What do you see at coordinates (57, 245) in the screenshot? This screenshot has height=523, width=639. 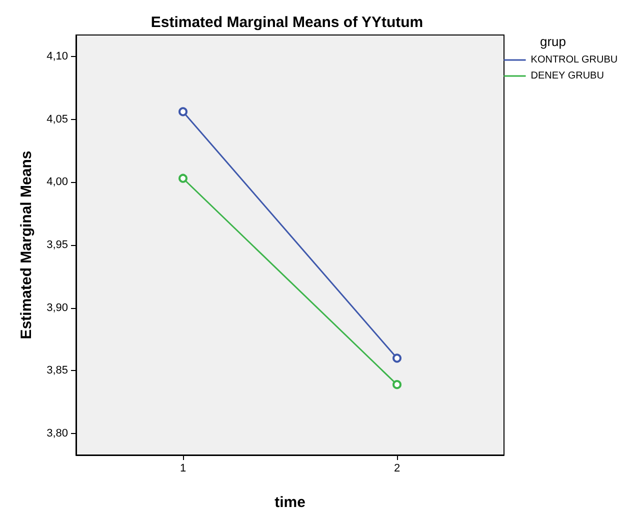 I see `y-tick-label: 3,95` at bounding box center [57, 245].